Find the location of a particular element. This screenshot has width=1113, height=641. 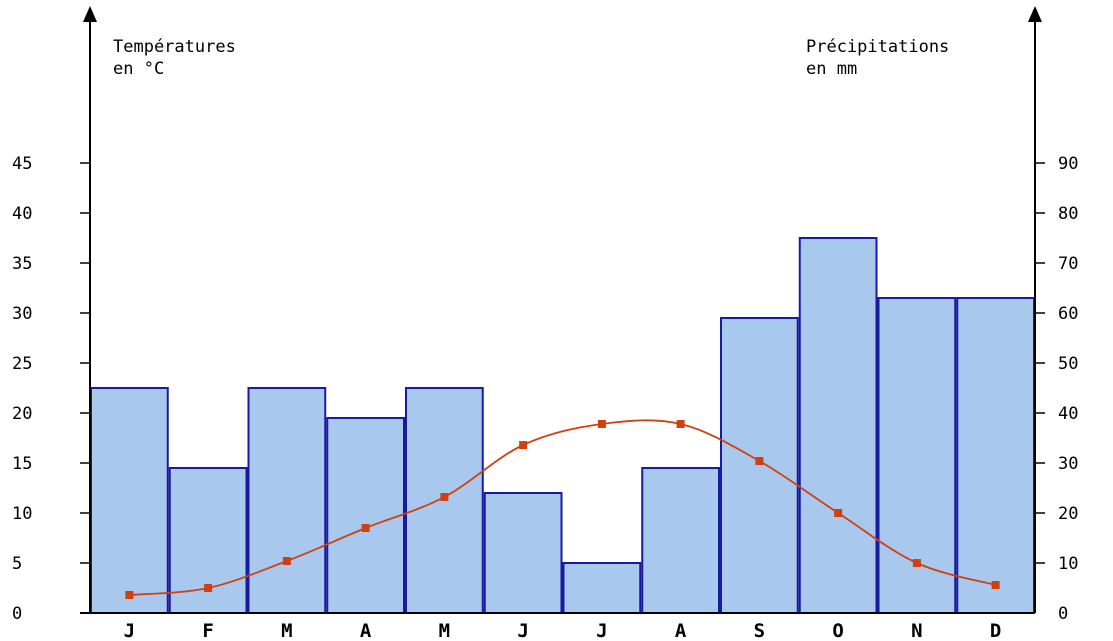

left-axis-arrow is located at coordinates (90, 14).